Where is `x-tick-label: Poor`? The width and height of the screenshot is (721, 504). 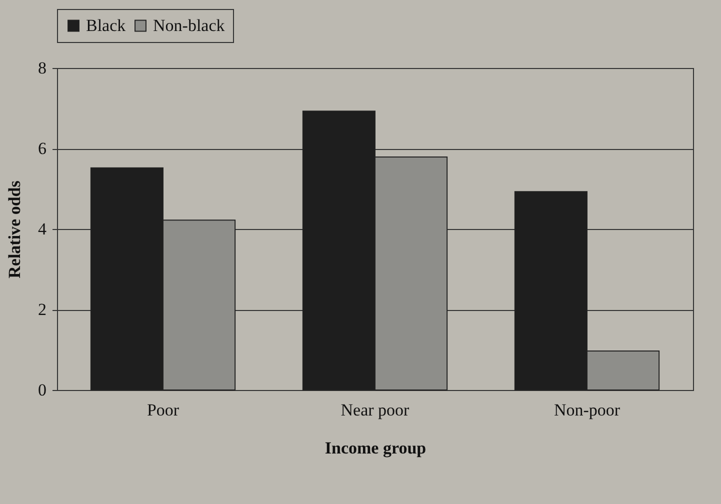 x-tick-label: Poor is located at coordinates (163, 410).